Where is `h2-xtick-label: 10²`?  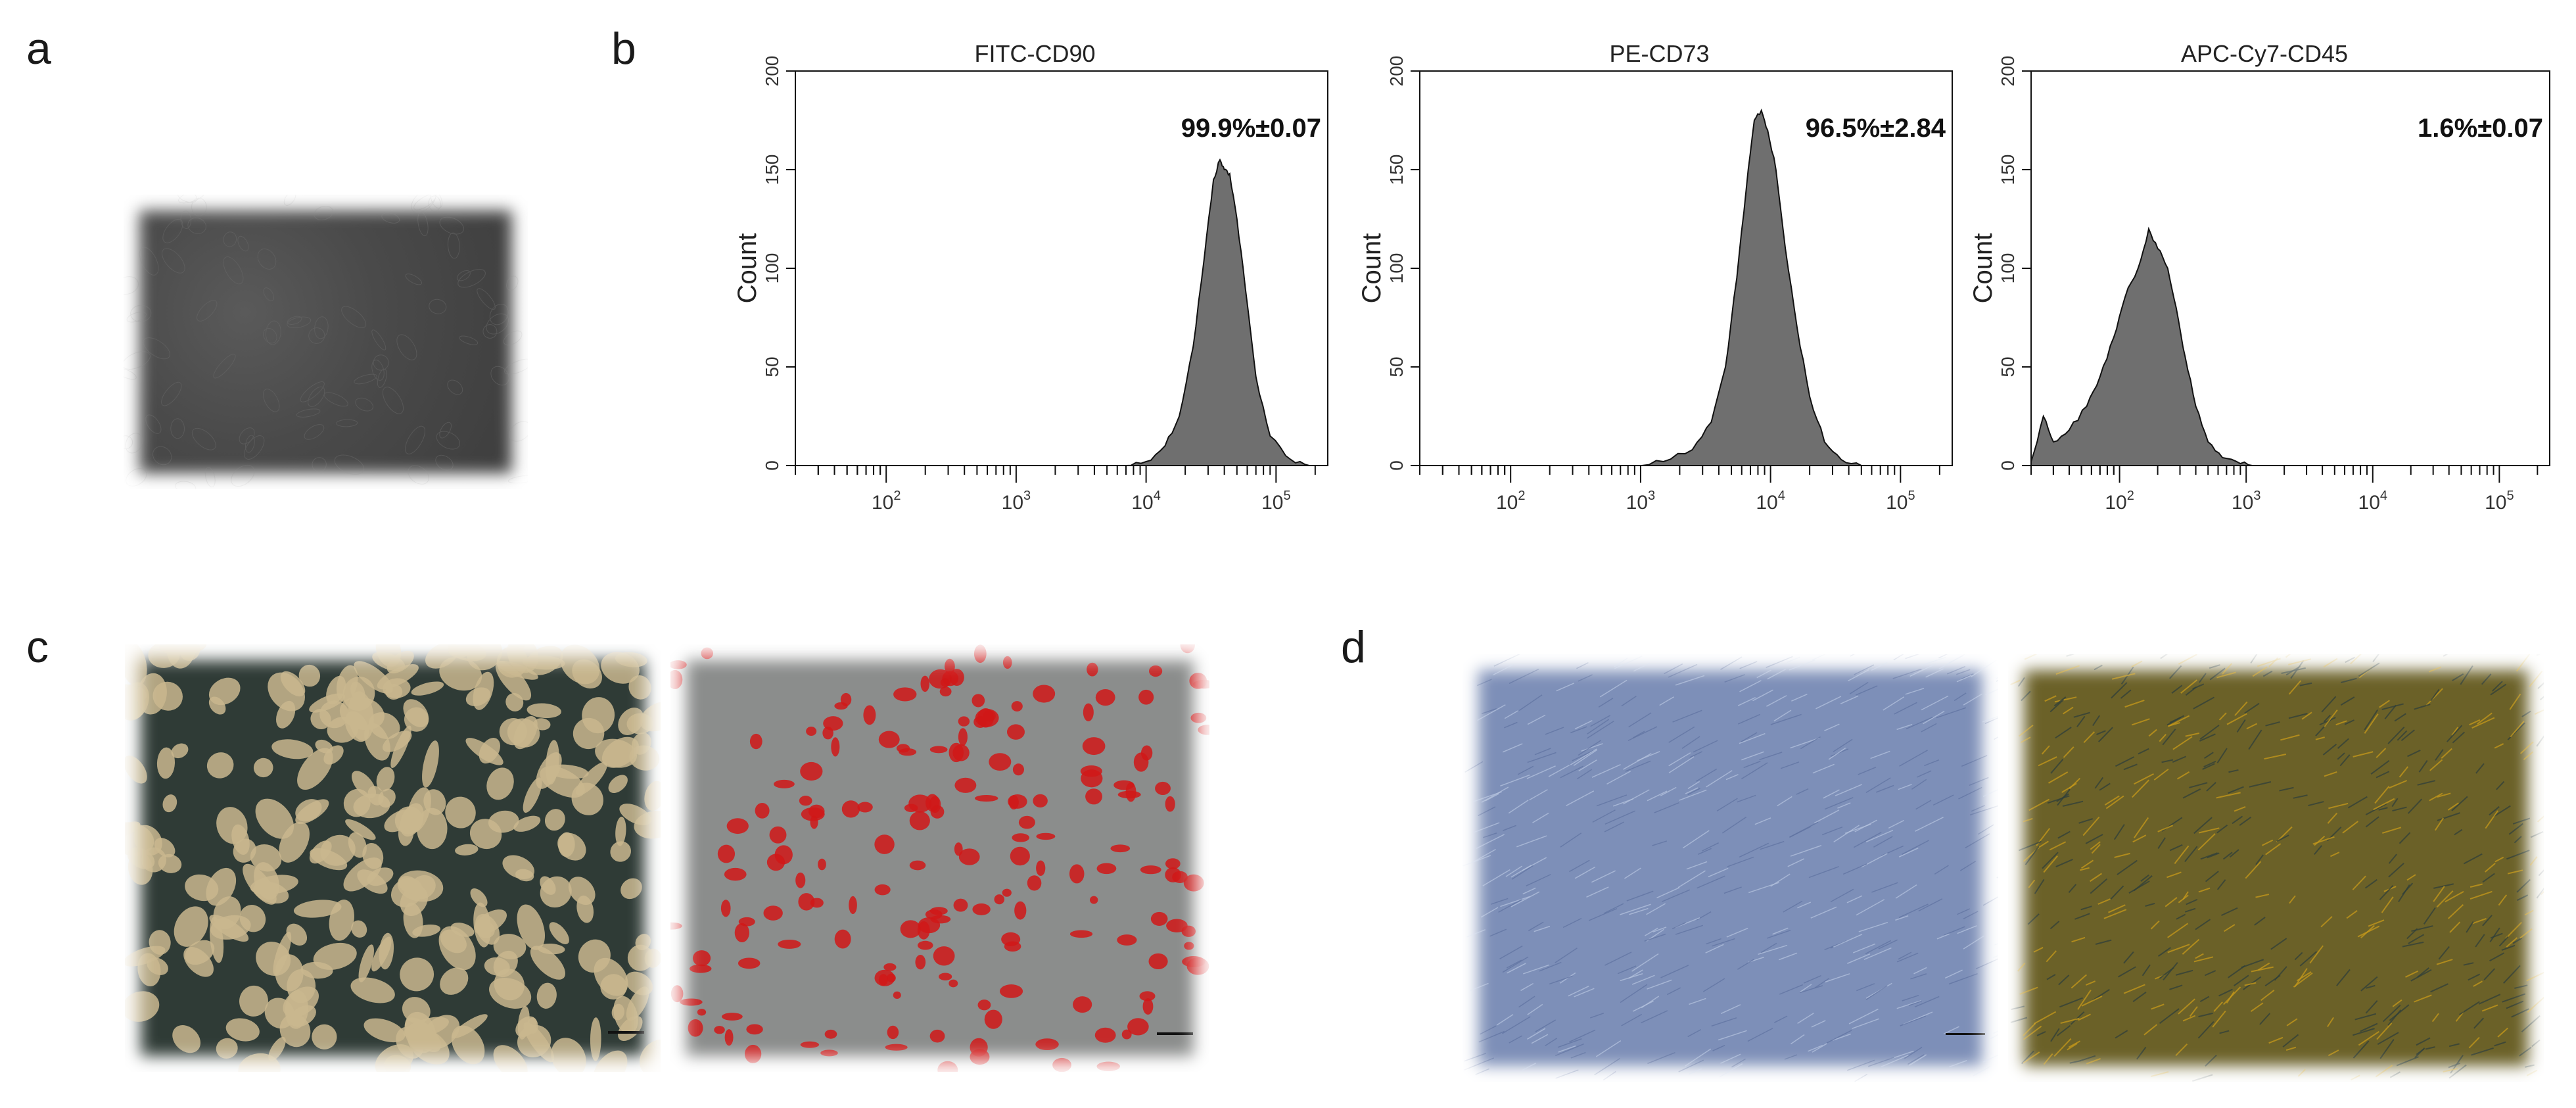
h2-xtick-label: 10² is located at coordinates (2119, 502).